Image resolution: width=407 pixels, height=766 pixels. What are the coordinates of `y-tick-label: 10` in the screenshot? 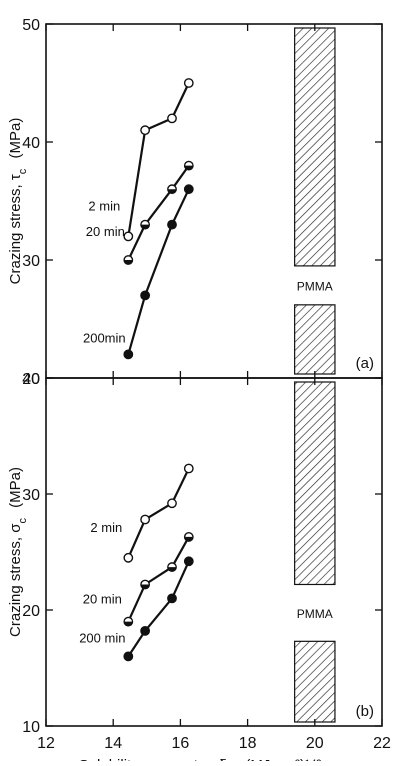 It's located at (31, 727).